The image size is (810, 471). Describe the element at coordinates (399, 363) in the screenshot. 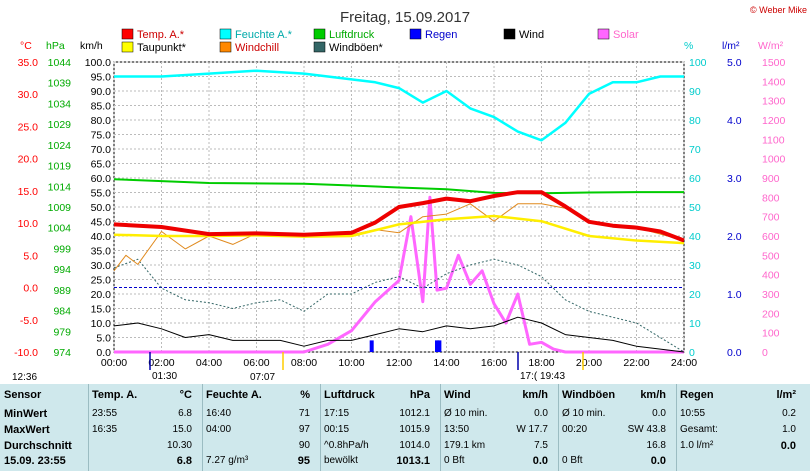

I see `x-tick-label: 12:00` at that location.